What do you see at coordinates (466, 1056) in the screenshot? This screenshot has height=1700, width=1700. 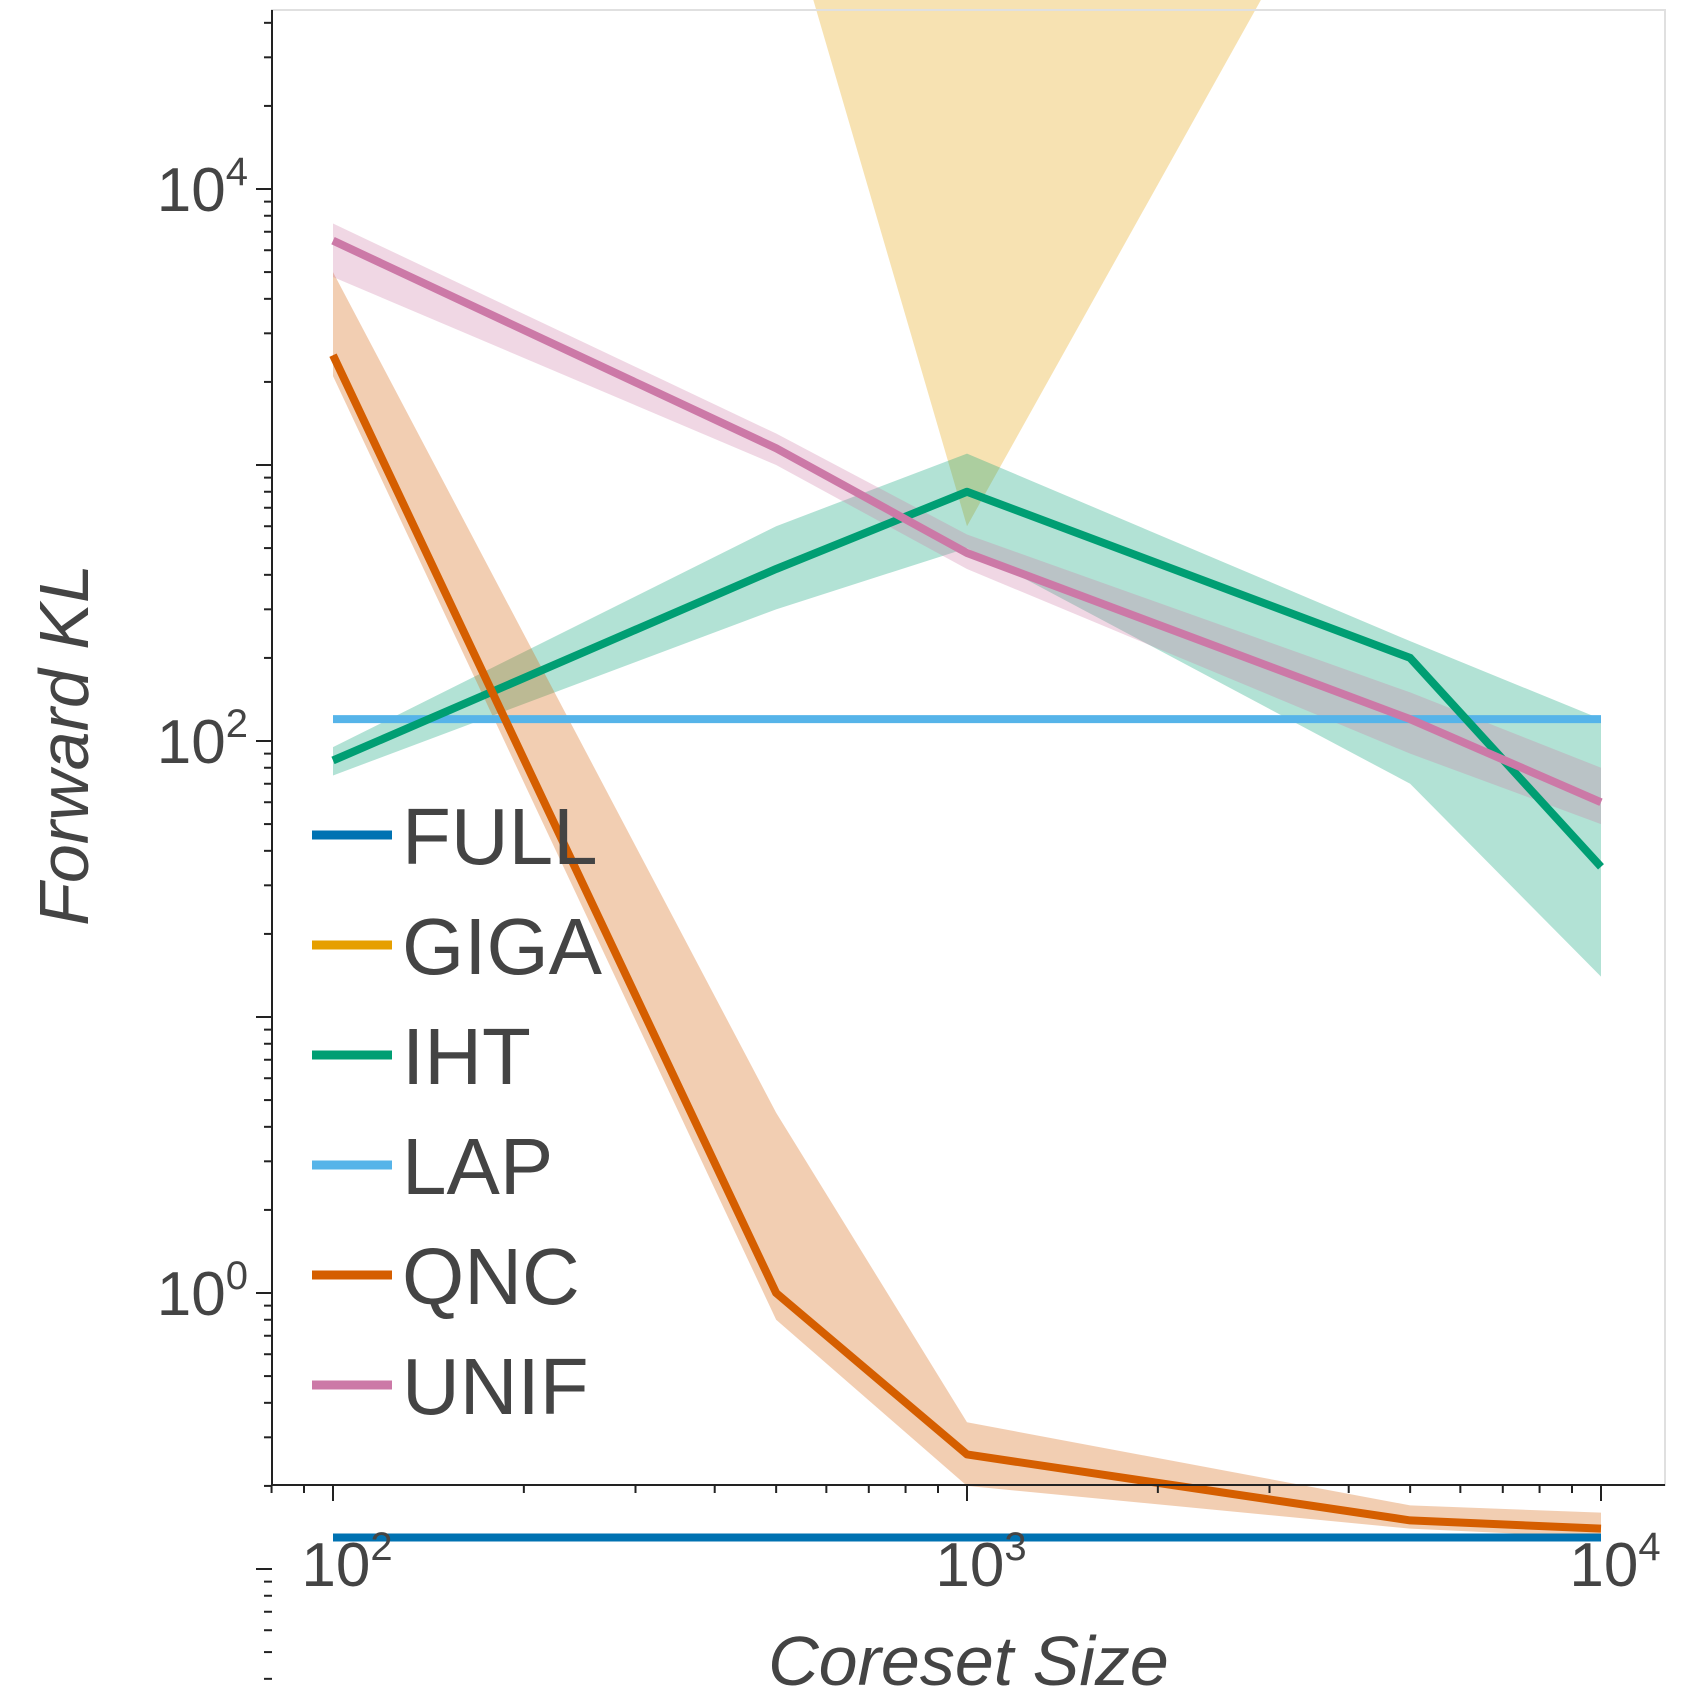 I see `legend-label-iht: IHT` at bounding box center [466, 1056].